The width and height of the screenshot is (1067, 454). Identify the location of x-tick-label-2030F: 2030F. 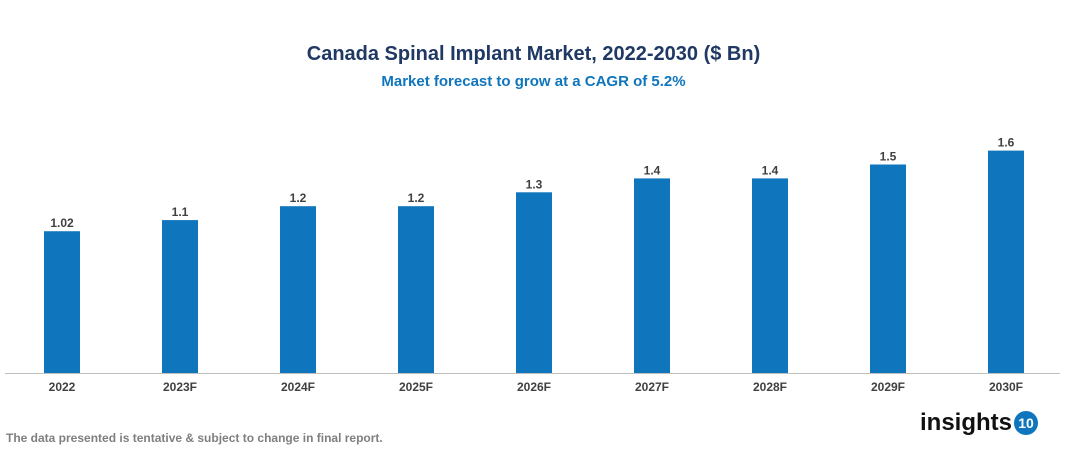
(1006, 387).